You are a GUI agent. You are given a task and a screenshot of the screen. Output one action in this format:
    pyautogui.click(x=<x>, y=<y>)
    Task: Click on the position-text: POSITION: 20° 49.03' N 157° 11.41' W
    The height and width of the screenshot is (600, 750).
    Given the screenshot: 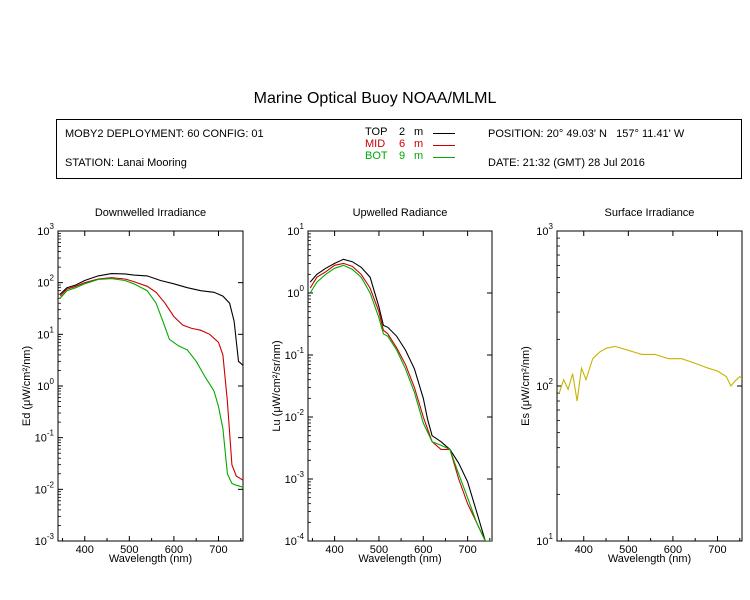 What is the action you would take?
    pyautogui.click(x=586, y=134)
    